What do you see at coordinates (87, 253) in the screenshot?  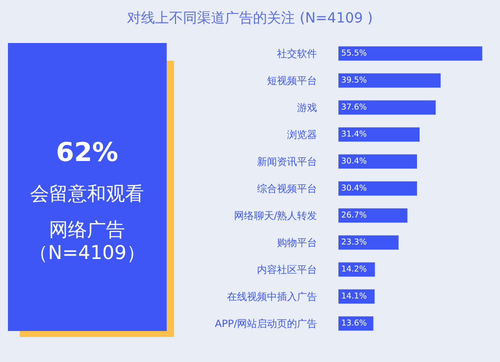 I see `text: （N=4109）` at bounding box center [87, 253].